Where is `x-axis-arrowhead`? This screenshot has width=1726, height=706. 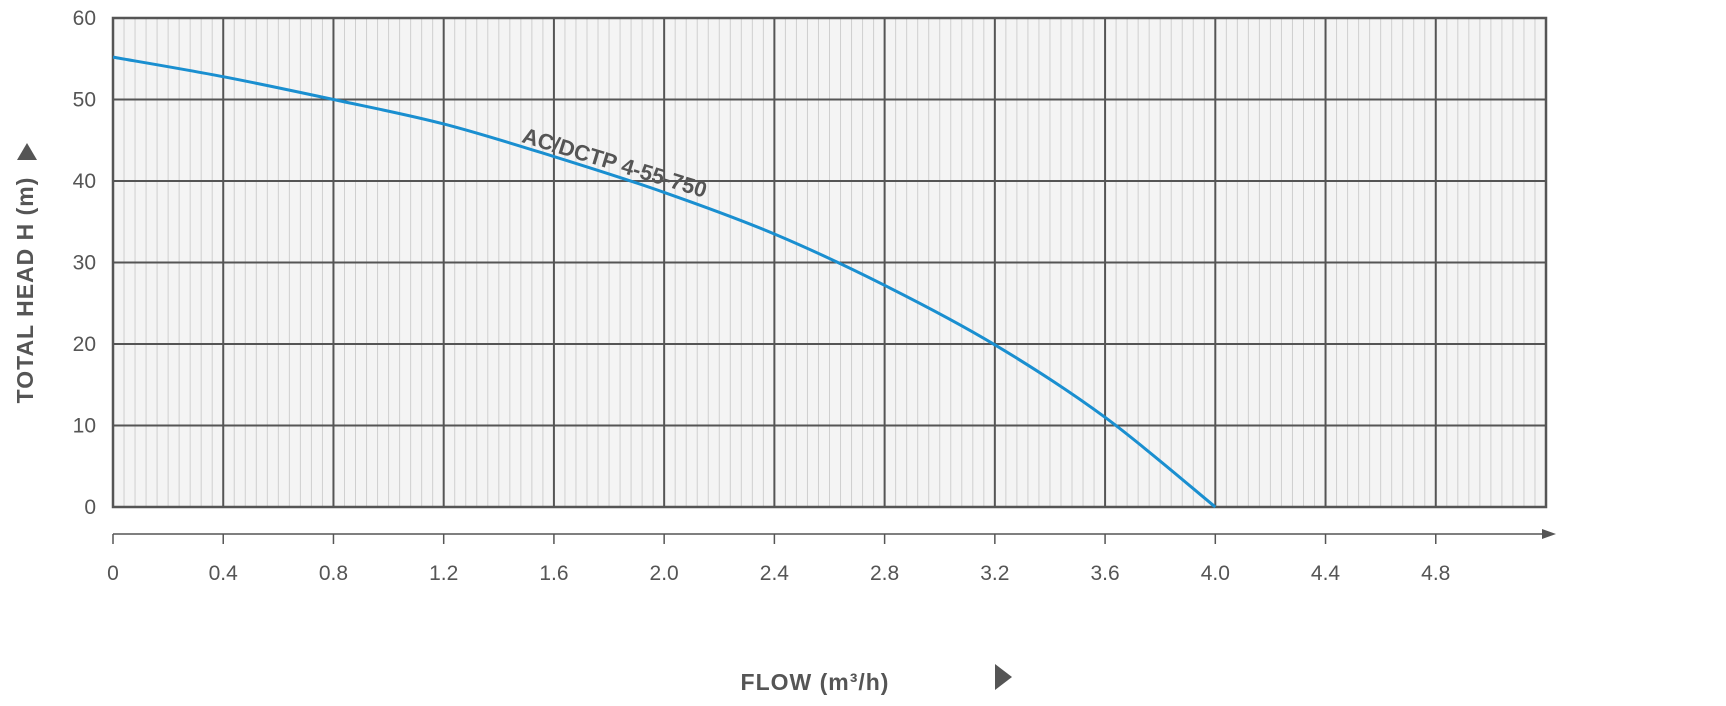 x-axis-arrowhead is located at coordinates (1549, 534).